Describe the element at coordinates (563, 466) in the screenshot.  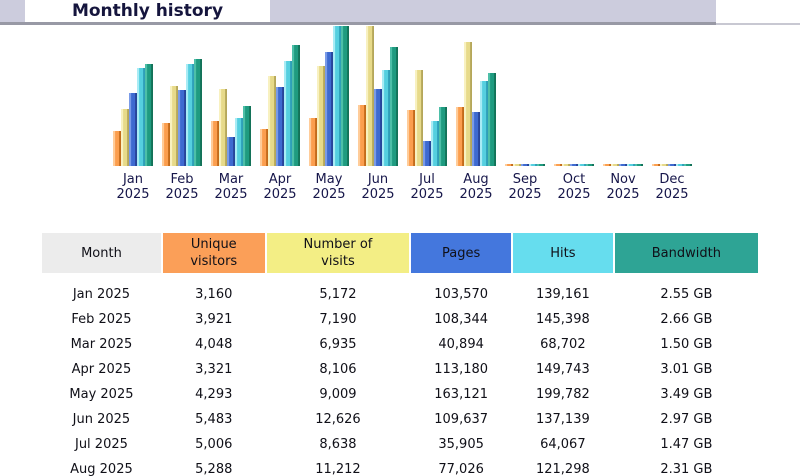
I see `cell-hits: 121,298` at that location.